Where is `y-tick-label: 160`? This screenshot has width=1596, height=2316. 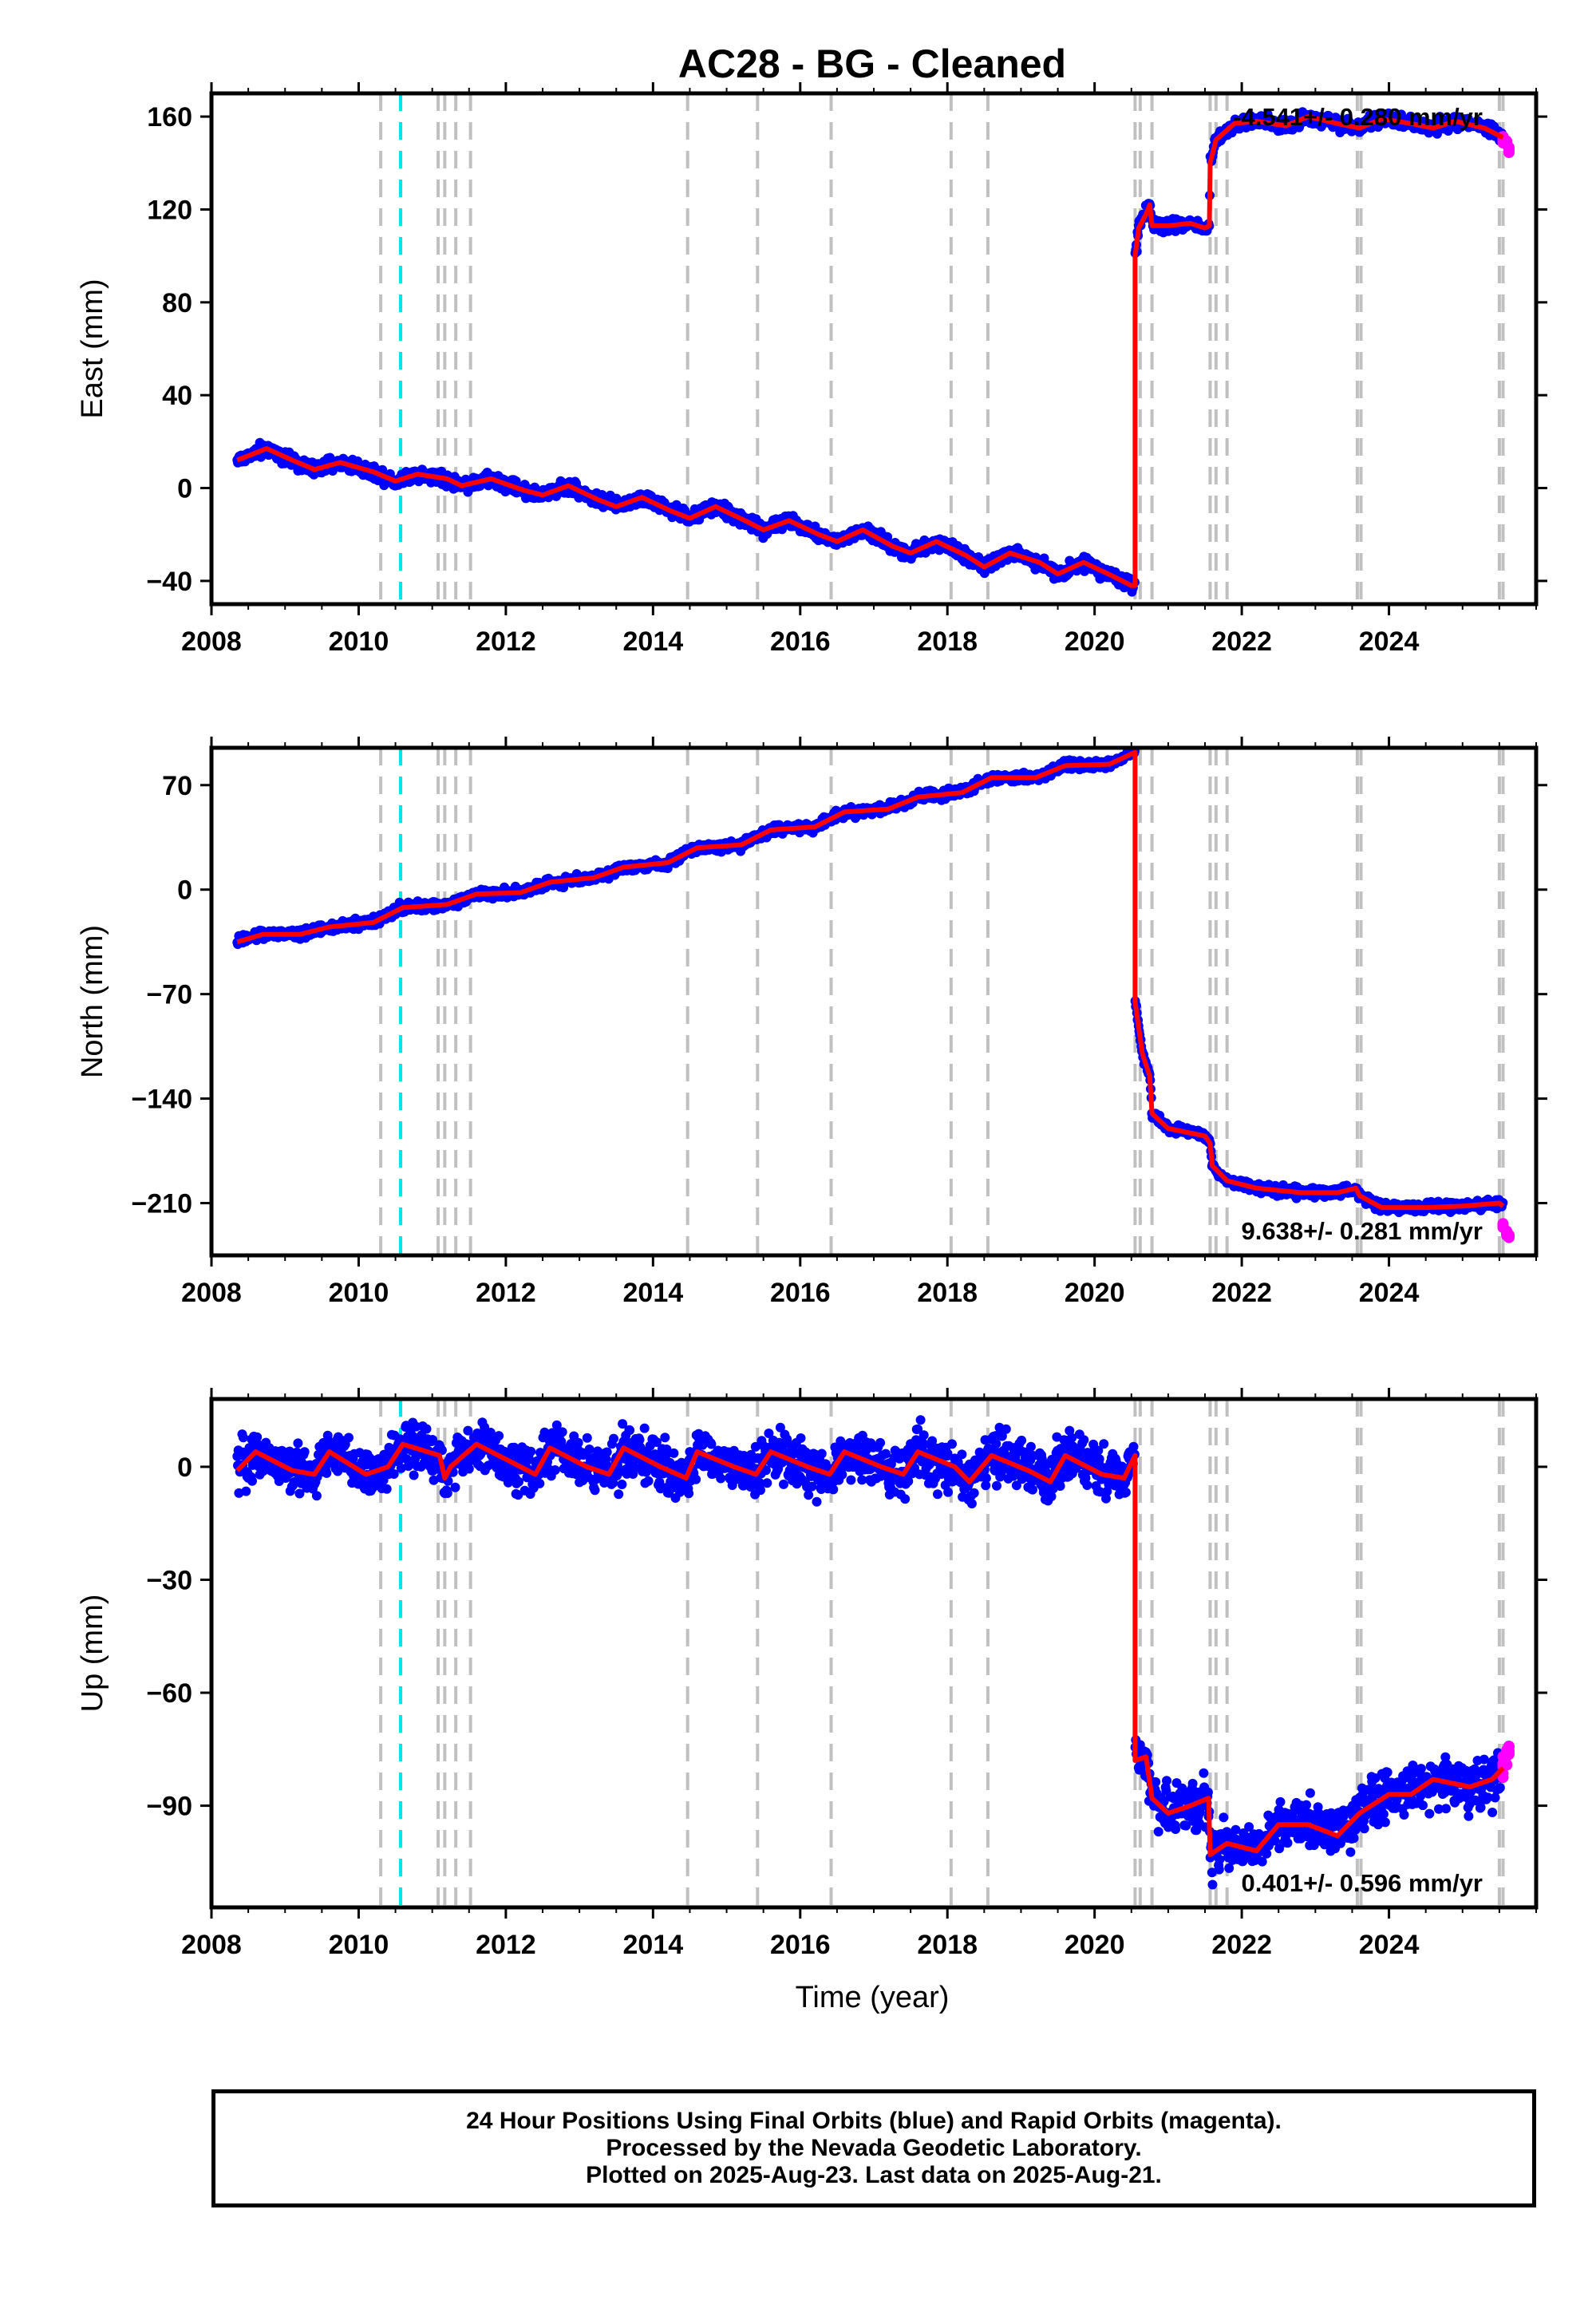
y-tick-label: 160 is located at coordinates (169, 117).